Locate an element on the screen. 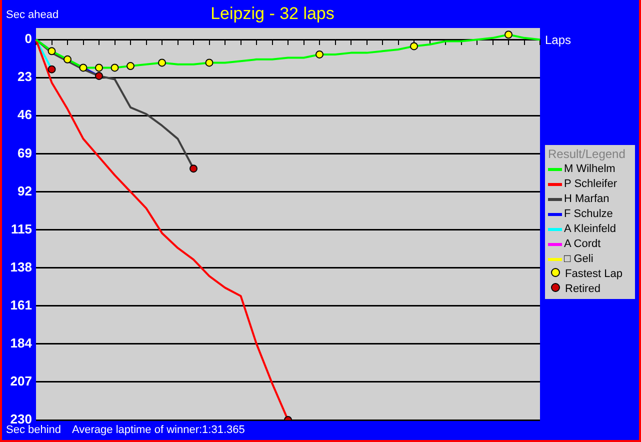 The width and height of the screenshot is (641, 442). legend-label: A Cordt is located at coordinates (582, 244).